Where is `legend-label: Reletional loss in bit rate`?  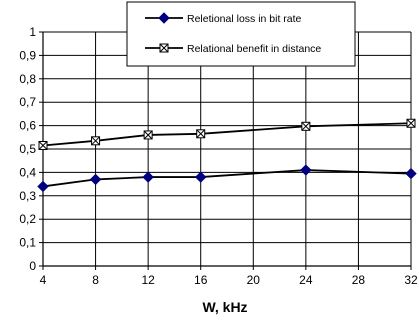
legend-label: Reletional loss in bit rate is located at coordinates (244, 19).